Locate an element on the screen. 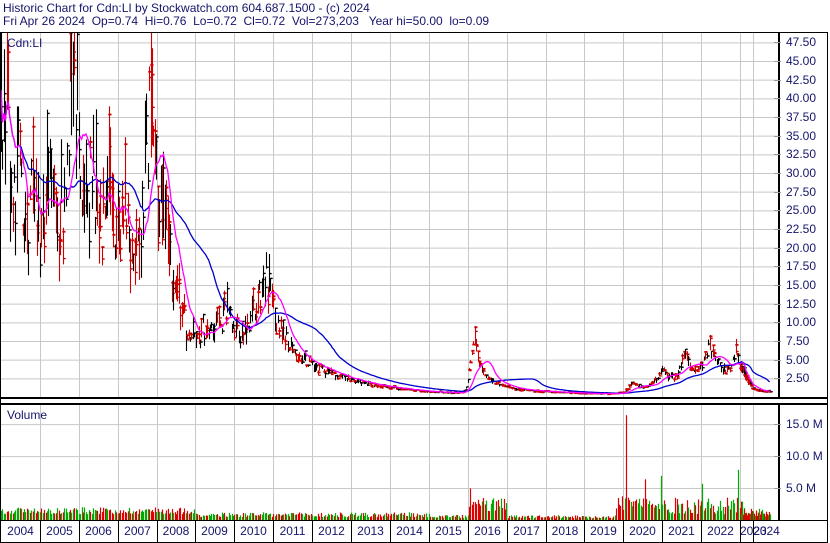 This screenshot has height=543, width=830. volume-tick-label: 5.0 M is located at coordinates (801, 488).